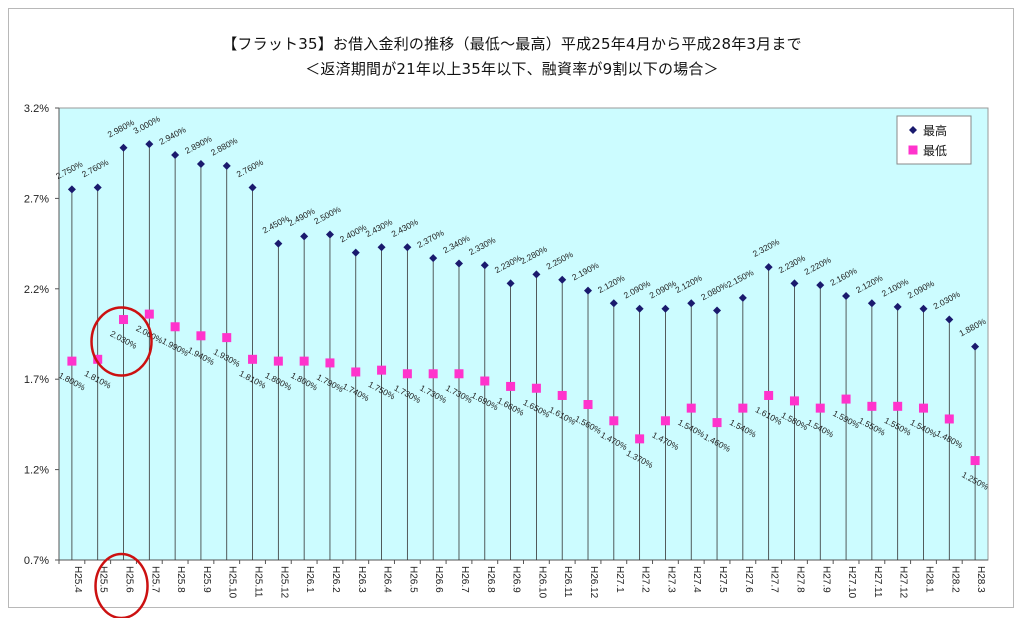 Image resolution: width=1024 pixels, height=618 pixels. Describe the element at coordinates (36, 199) in the screenshot. I see `y-tick-label: 2.7%` at that location.